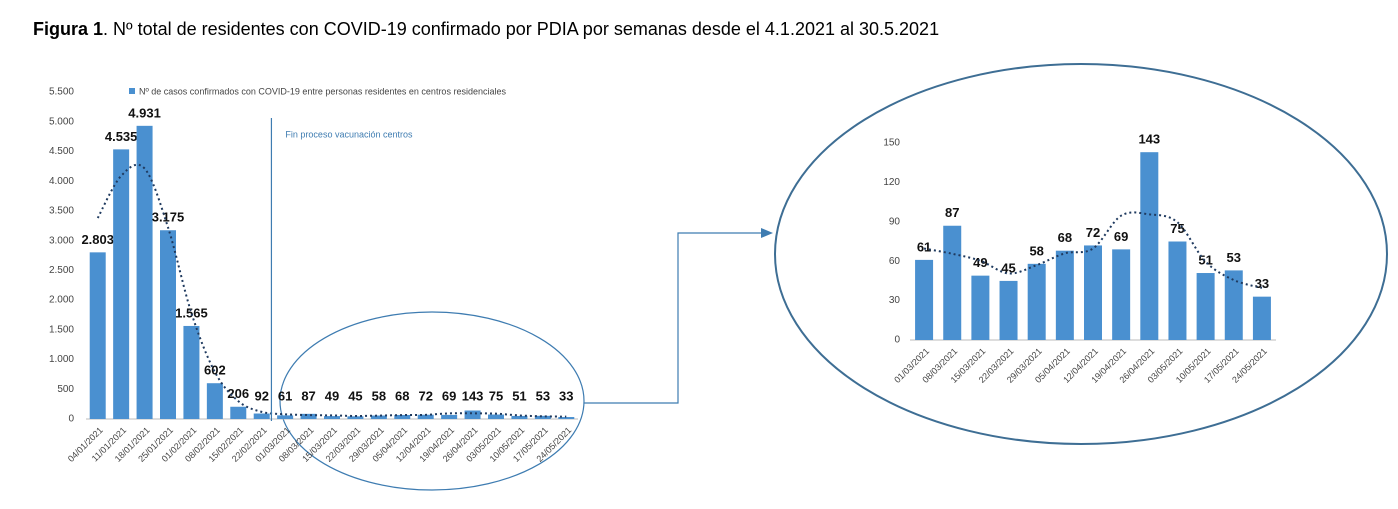  I want to click on figure-label: Figura 1, so click(68, 29).